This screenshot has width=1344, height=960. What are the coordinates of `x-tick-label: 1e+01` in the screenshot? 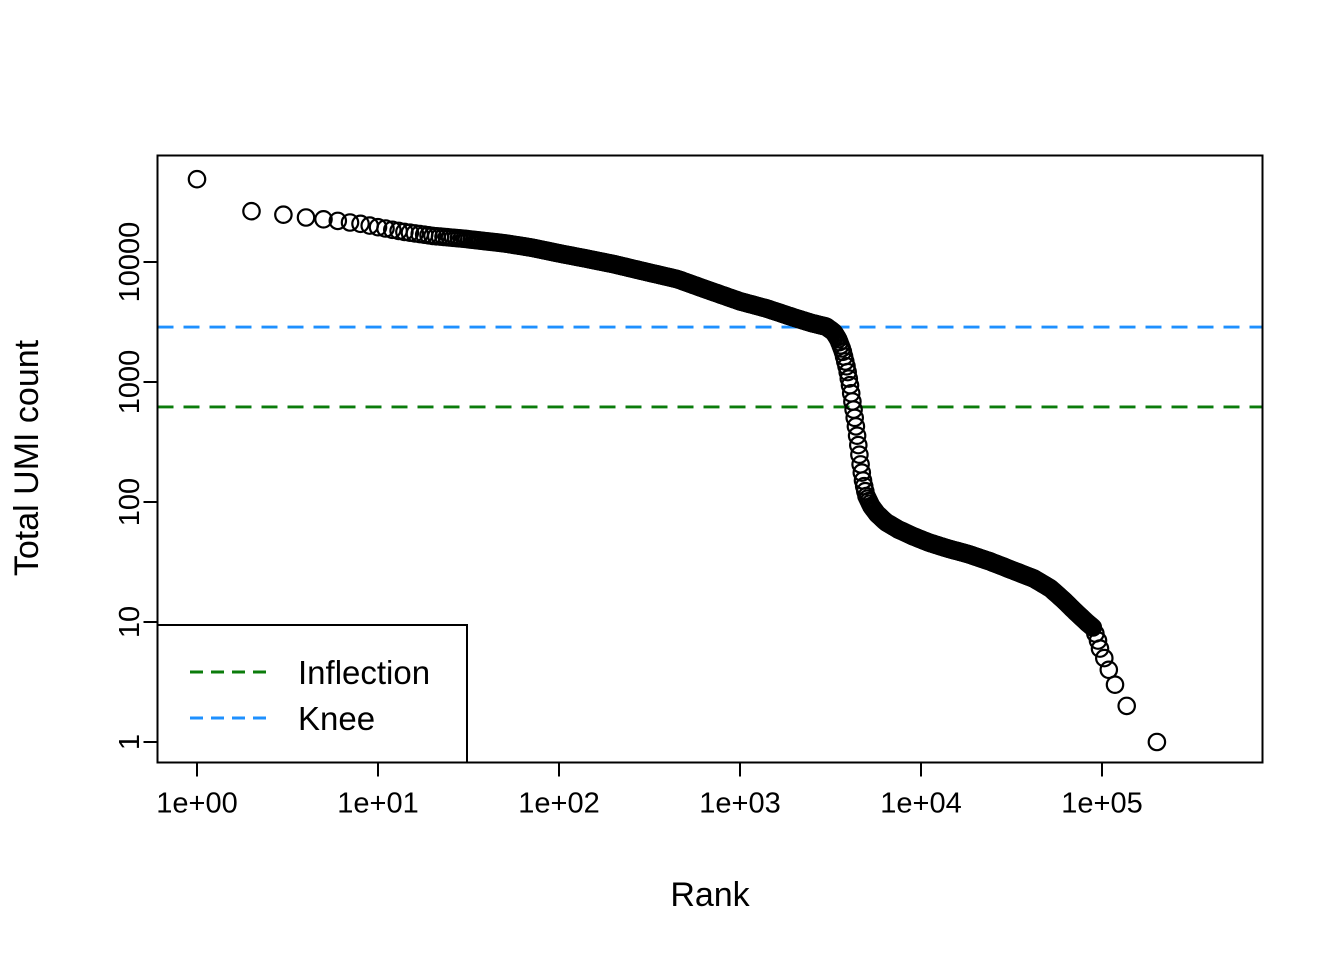 It's located at (377, 804).